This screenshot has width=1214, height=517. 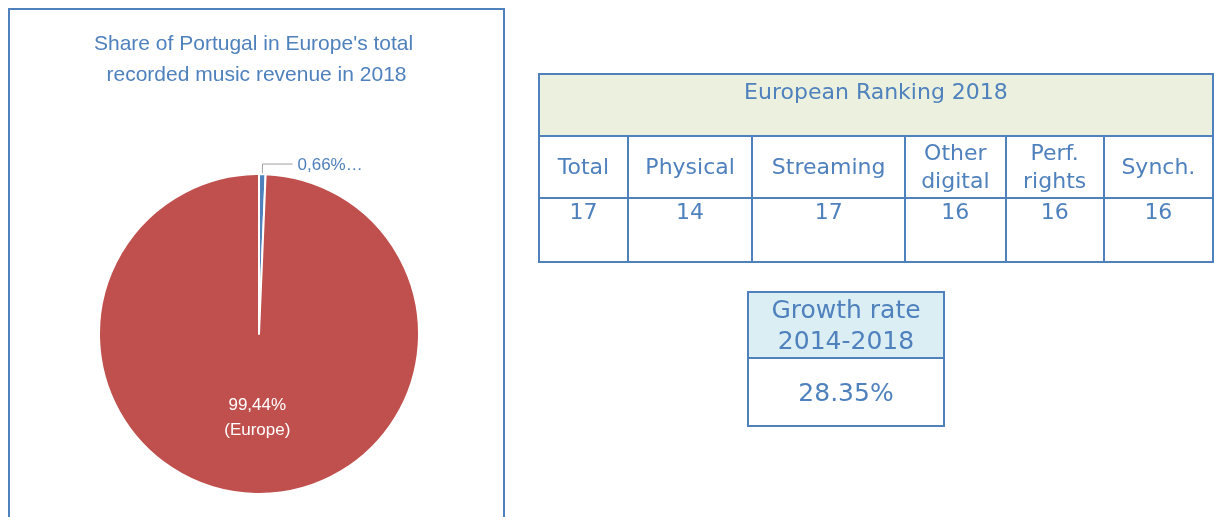 What do you see at coordinates (1158, 167) in the screenshot?
I see `category-label: Synch.` at bounding box center [1158, 167].